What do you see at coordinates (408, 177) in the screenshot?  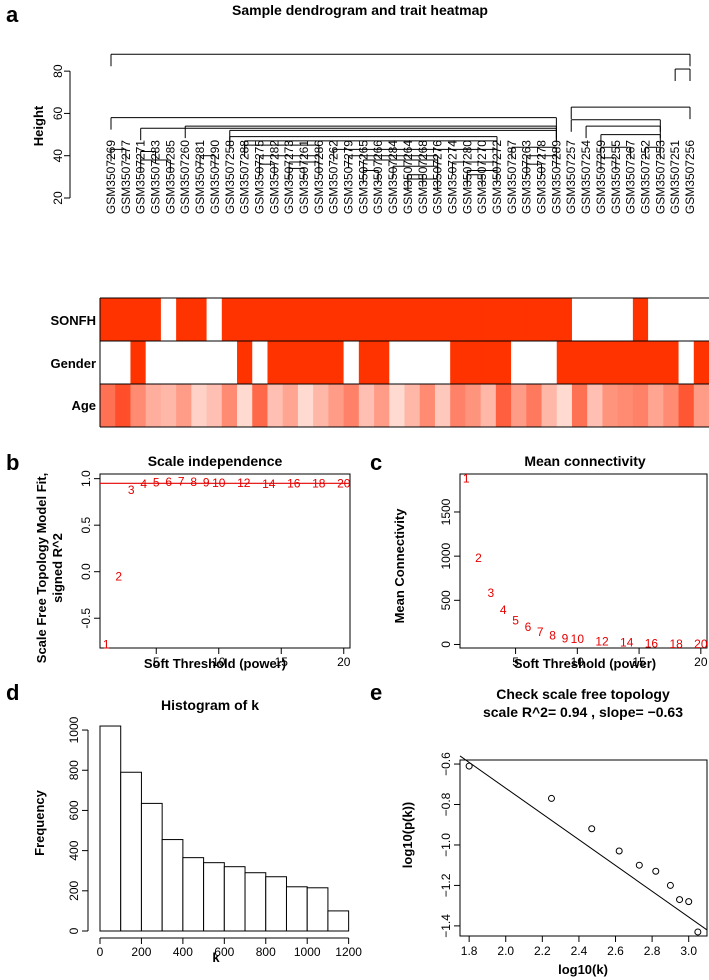 I see `leaf-label-GSM3507264: GSM3507264` at bounding box center [408, 177].